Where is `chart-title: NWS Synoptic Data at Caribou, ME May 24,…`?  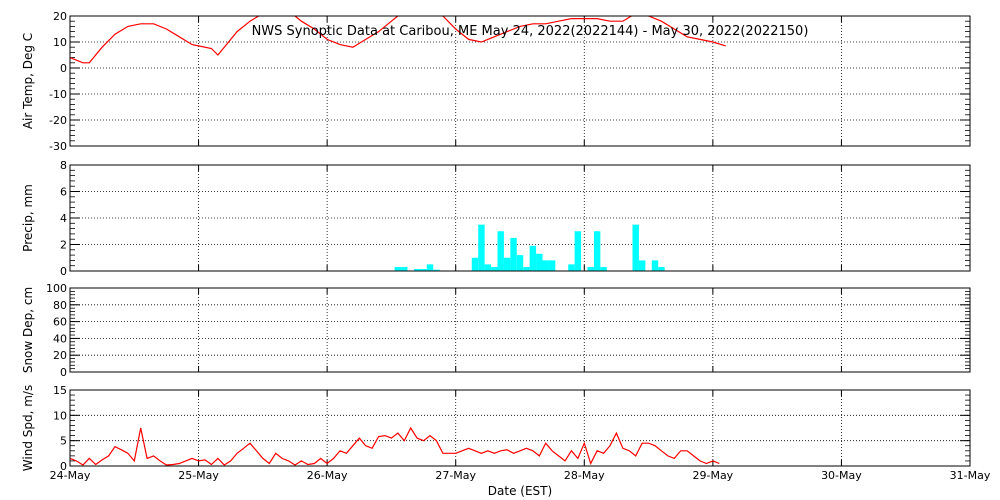 chart-title: NWS Synoptic Data at Caribou, ME May 24,… is located at coordinates (530, 31).